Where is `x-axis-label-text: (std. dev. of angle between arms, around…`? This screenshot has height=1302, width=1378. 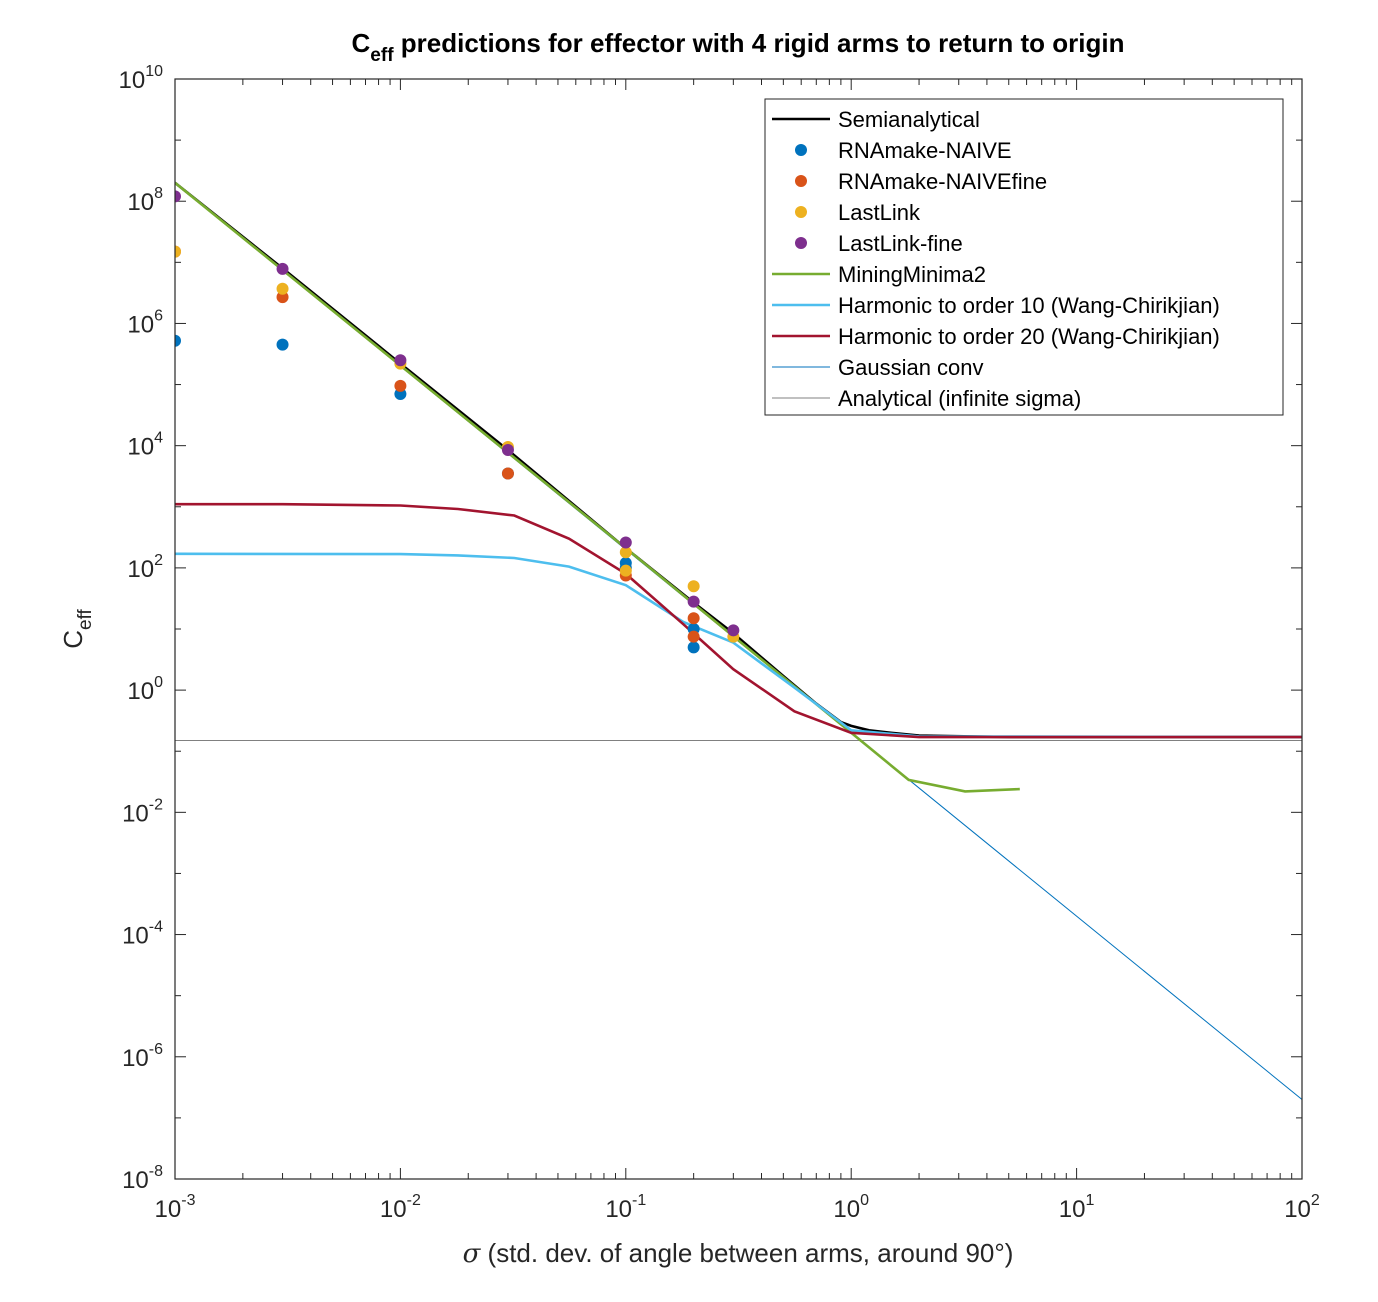
x-axis-label-text: (std. dev. of angle between arms, around… is located at coordinates (746, 1253).